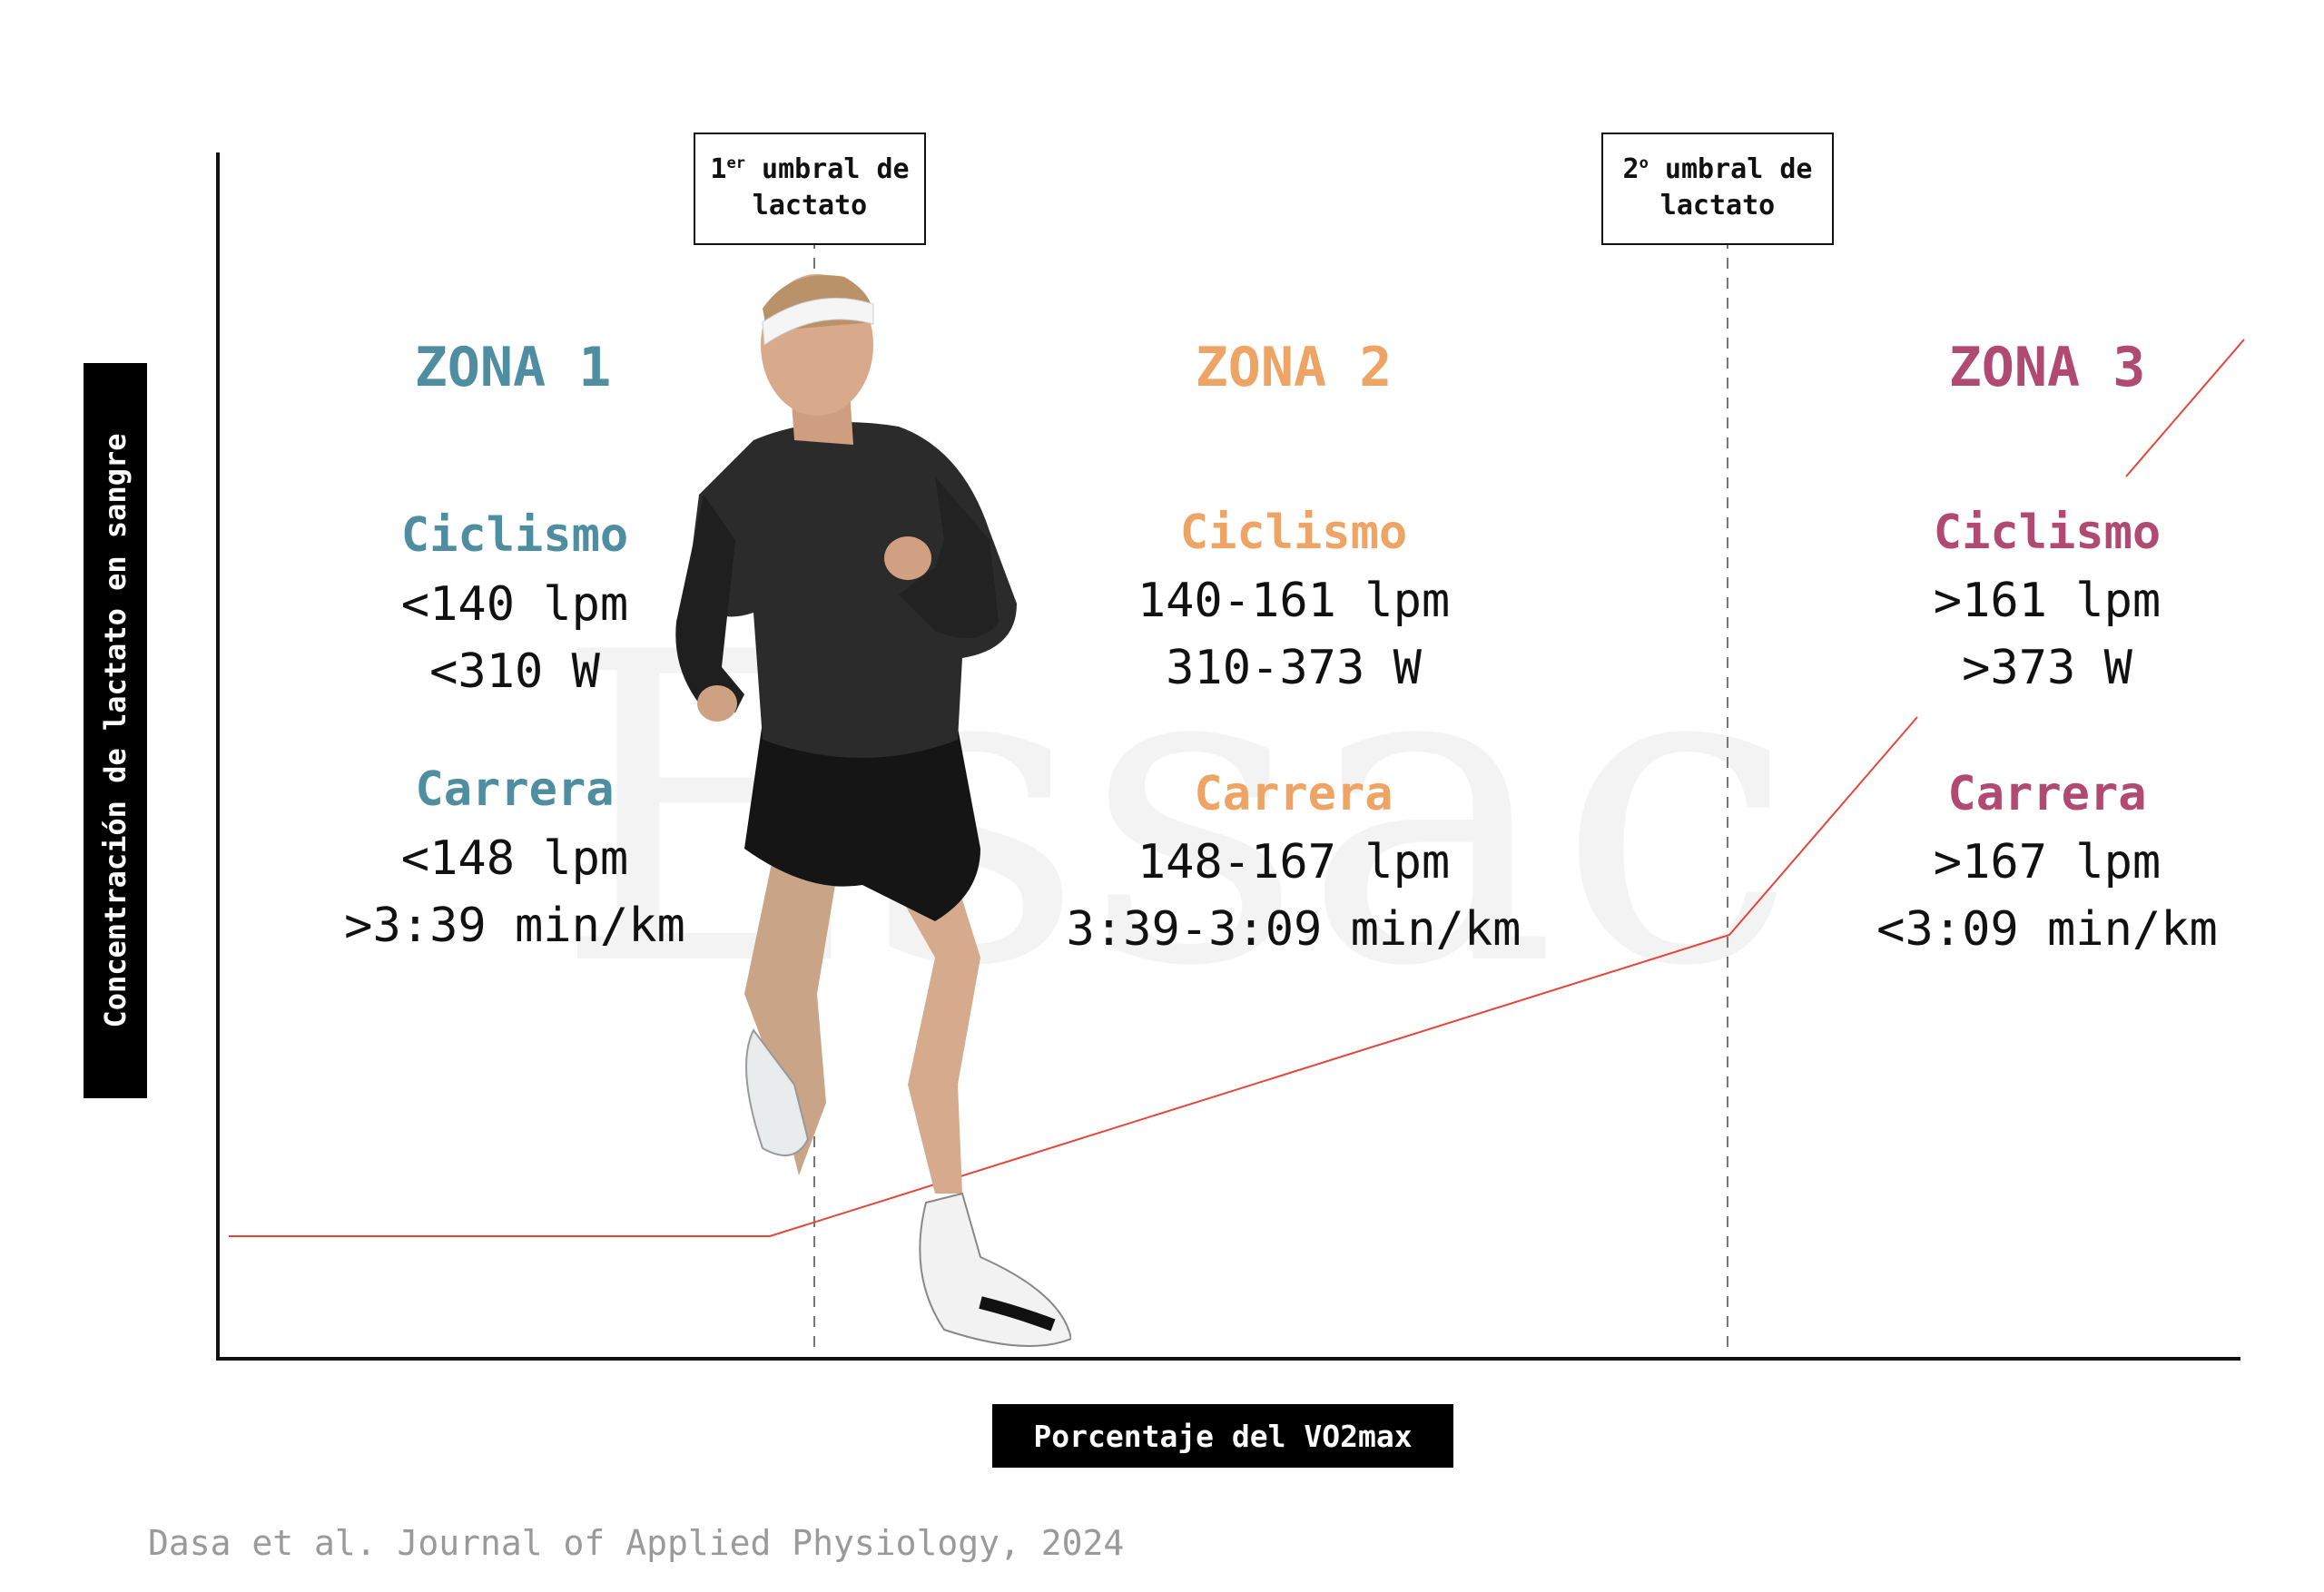 The image size is (2324, 1592). I want to click on runner-photo, so click(873, 810).